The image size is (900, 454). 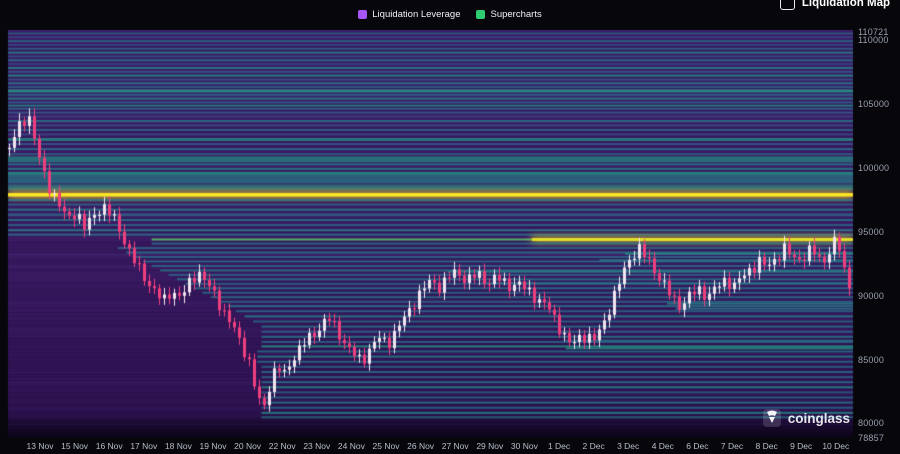 What do you see at coordinates (628, 446) in the screenshot?
I see `date-label: 3 Dec` at bounding box center [628, 446].